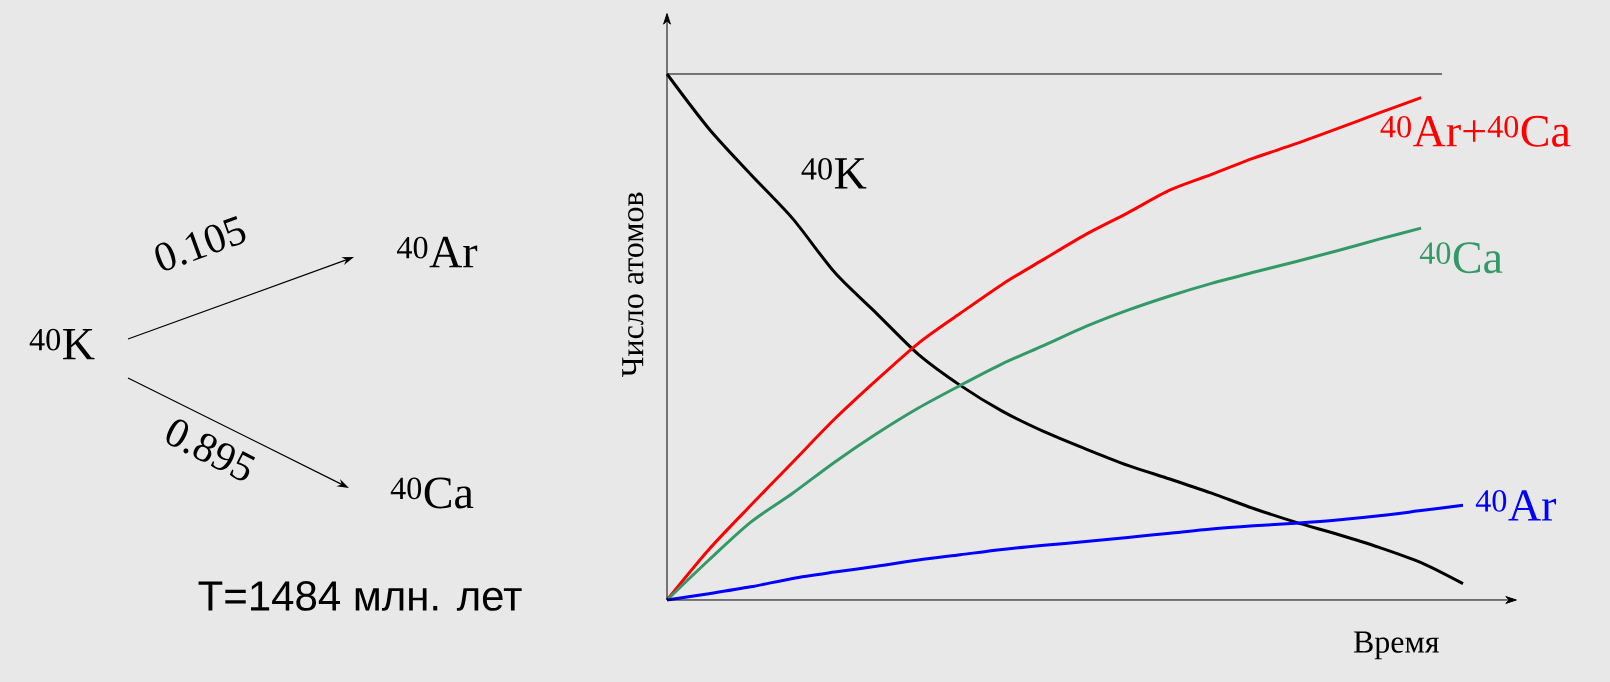  What do you see at coordinates (432, 493) in the screenshot?
I see `text: $^{40}$Ca` at bounding box center [432, 493].